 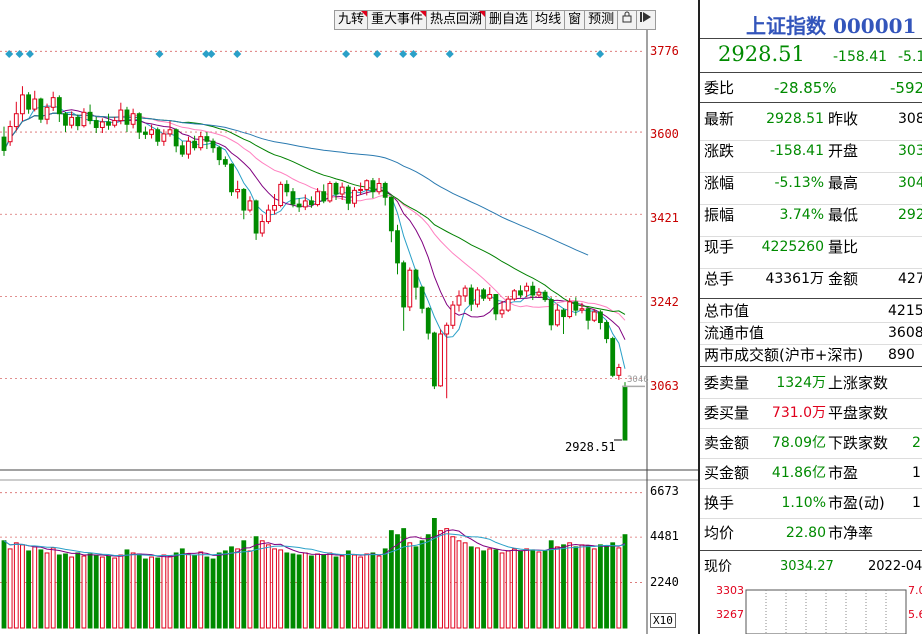 What do you see at coordinates (646, 20) in the screenshot?
I see `play-right-icon` at bounding box center [646, 20].